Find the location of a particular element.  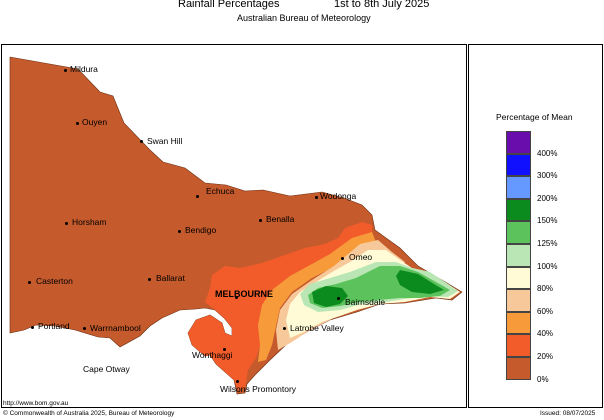

legend-label: 80% is located at coordinates (545, 289).